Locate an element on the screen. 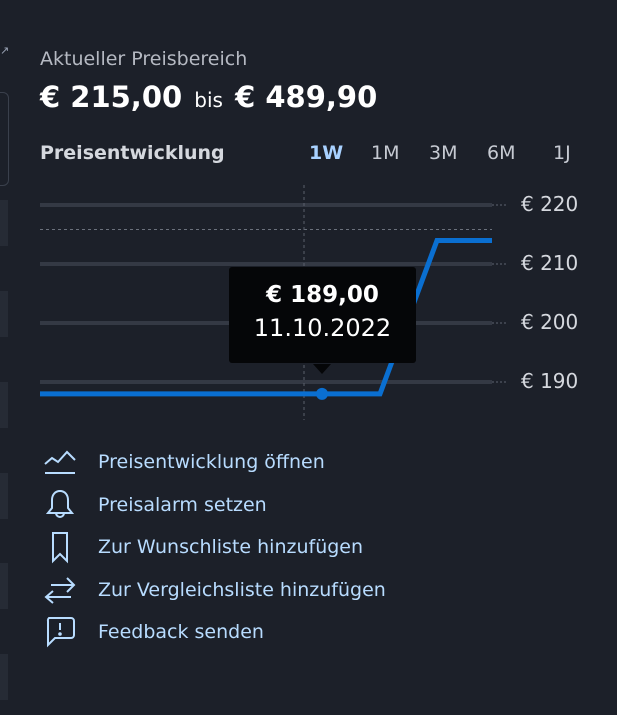  tab-1w: 1W is located at coordinates (326, 153).